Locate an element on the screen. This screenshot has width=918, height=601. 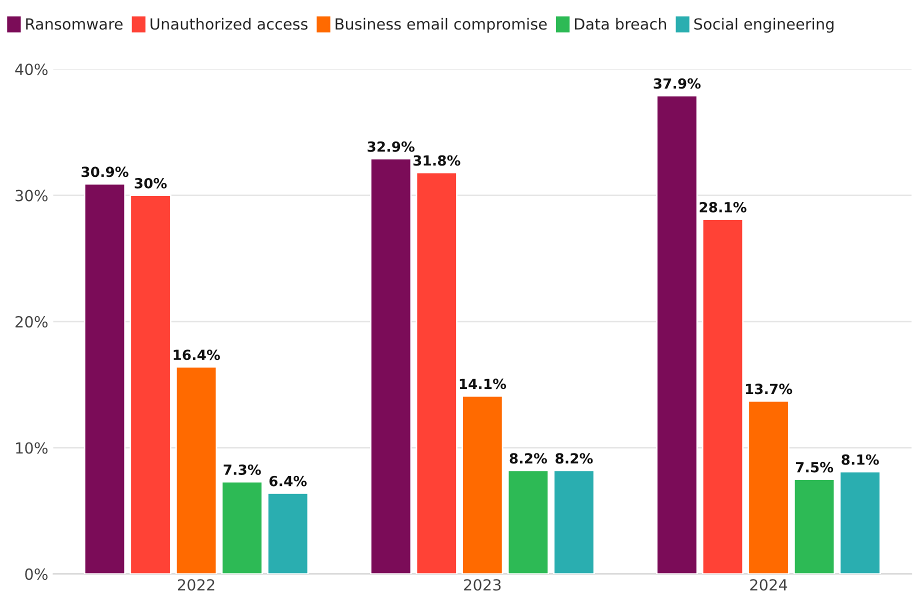
data-label: 30% is located at coordinates (150, 183).